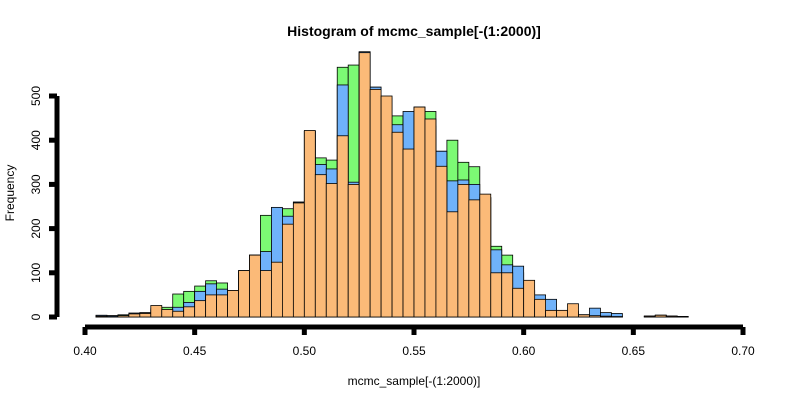 This screenshot has width=800, height=400. What do you see at coordinates (36, 228) in the screenshot?
I see `y-tick-label: 200` at bounding box center [36, 228].